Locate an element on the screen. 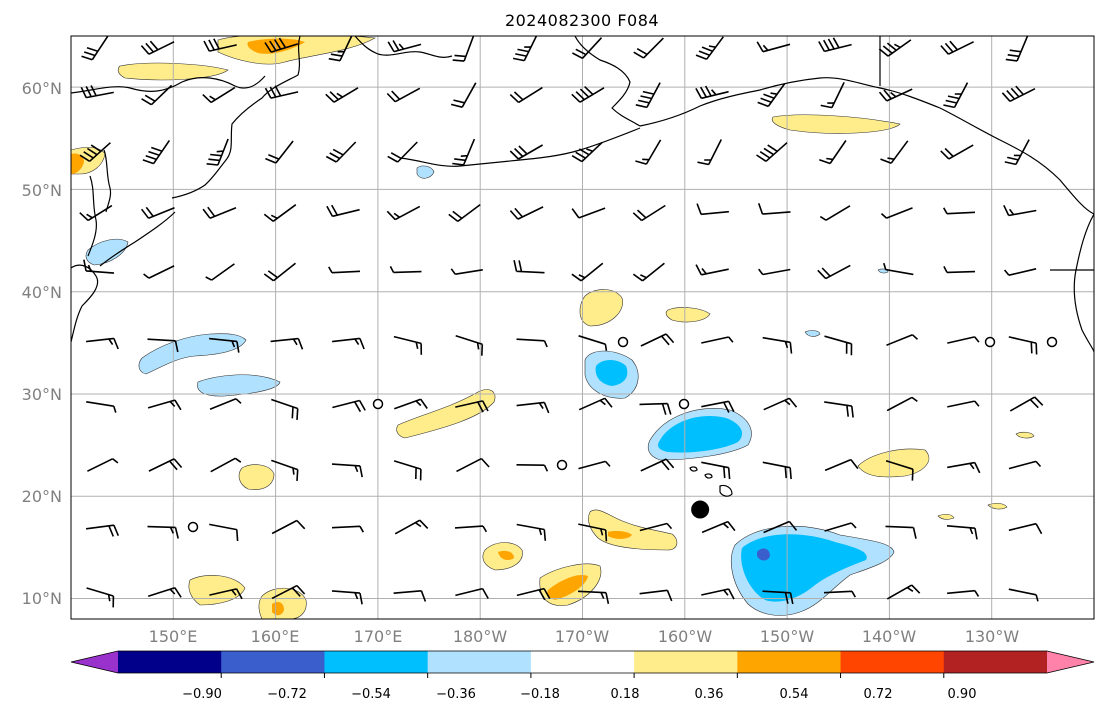 This screenshot has width=1105, height=712. colorbar-outline is located at coordinates (582, 662).